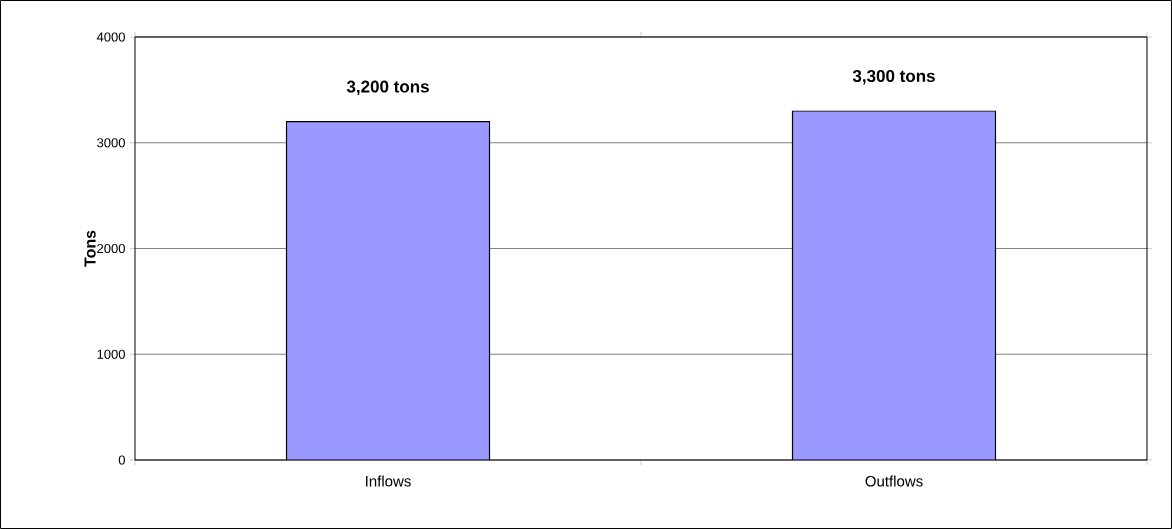  I want to click on y-tick-label: 3000, so click(111, 143).